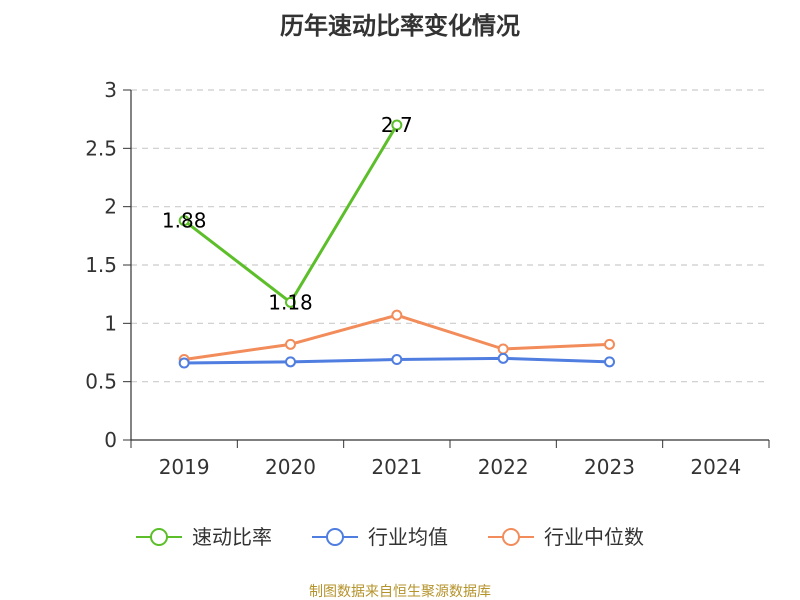 This screenshot has width=800, height=600. Describe the element at coordinates (609, 467) in the screenshot. I see `x-tick-label: 2023` at that location.